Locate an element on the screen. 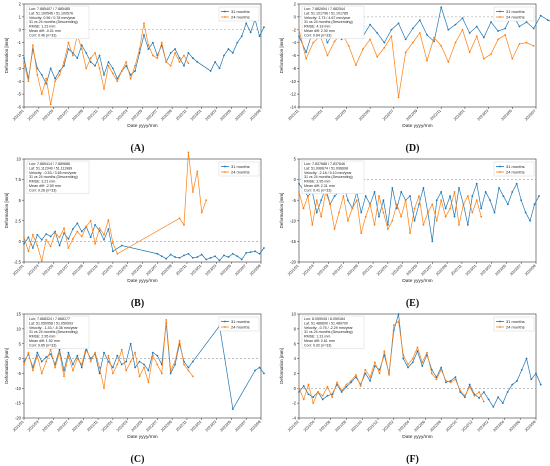  legend-label: 31 months is located at coordinates (515, 166).